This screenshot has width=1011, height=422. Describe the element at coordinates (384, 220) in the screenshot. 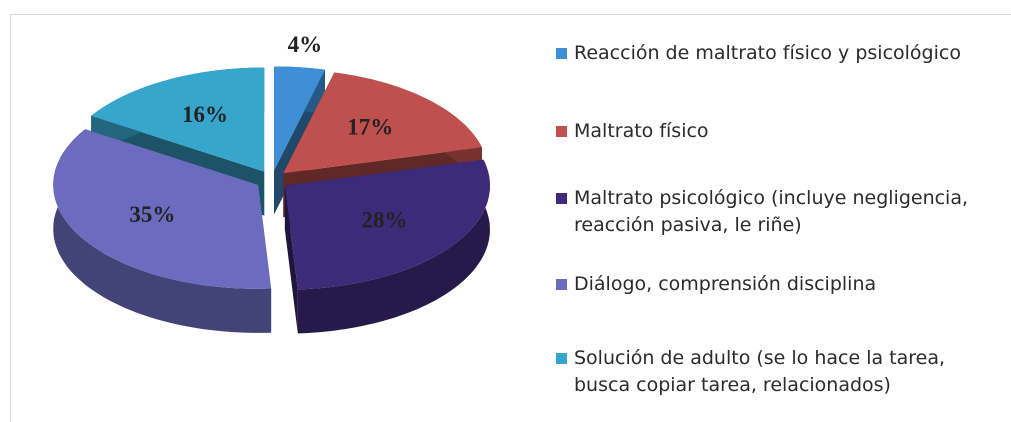

I see `data-label: 28%` at that location.